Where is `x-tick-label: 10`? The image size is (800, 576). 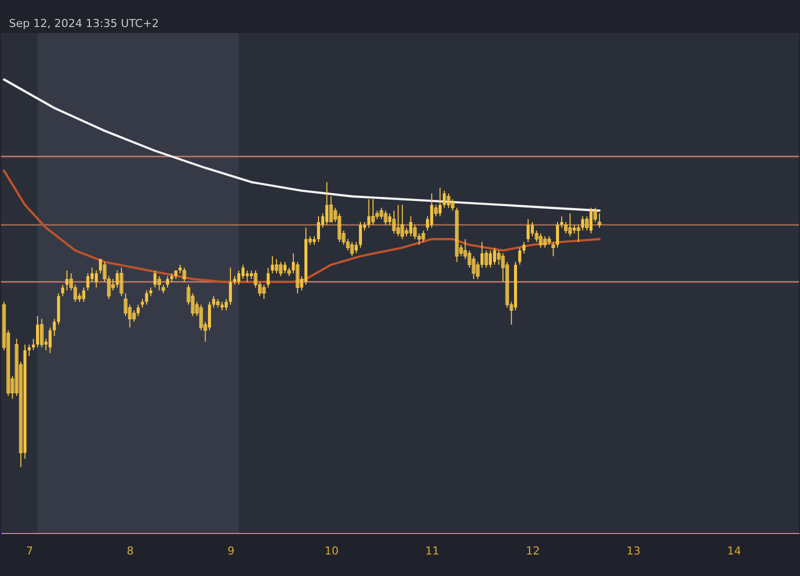 x-tick-label: 10 is located at coordinates (331, 551).